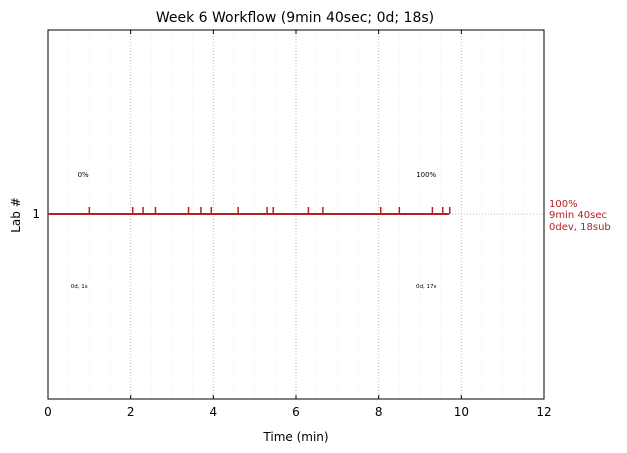 The width and height of the screenshot is (627, 453). I want to click on x-tick-label: 4, so click(214, 412).